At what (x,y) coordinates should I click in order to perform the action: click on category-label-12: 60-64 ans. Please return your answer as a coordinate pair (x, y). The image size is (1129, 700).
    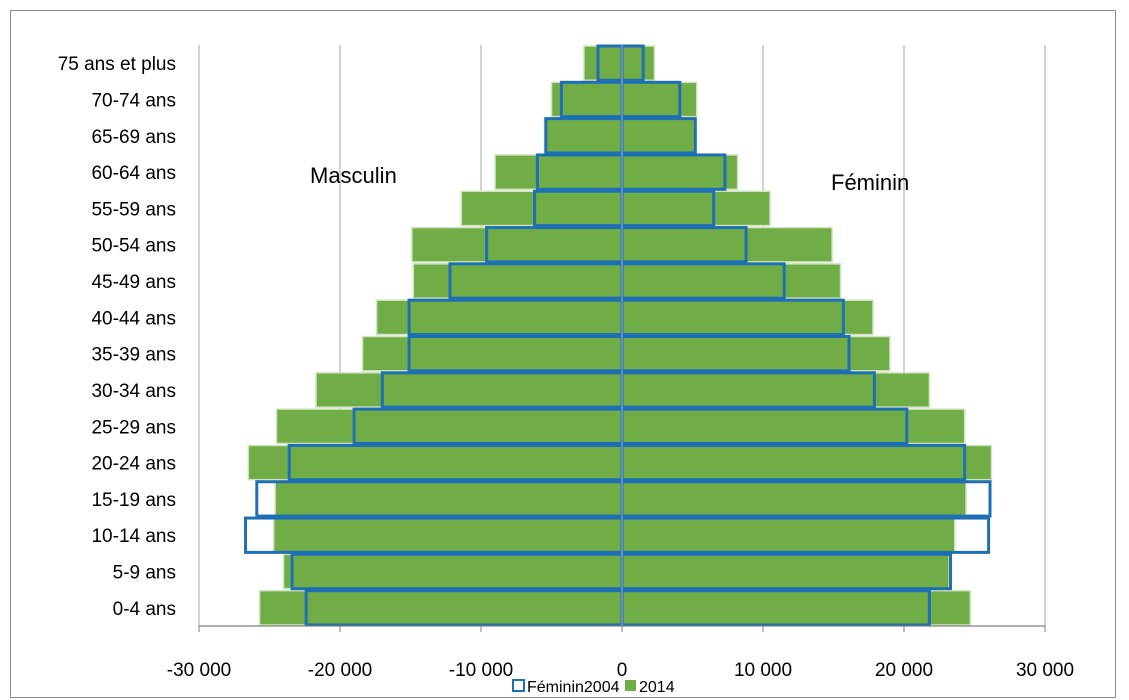
    Looking at the image, I should click on (133, 173).